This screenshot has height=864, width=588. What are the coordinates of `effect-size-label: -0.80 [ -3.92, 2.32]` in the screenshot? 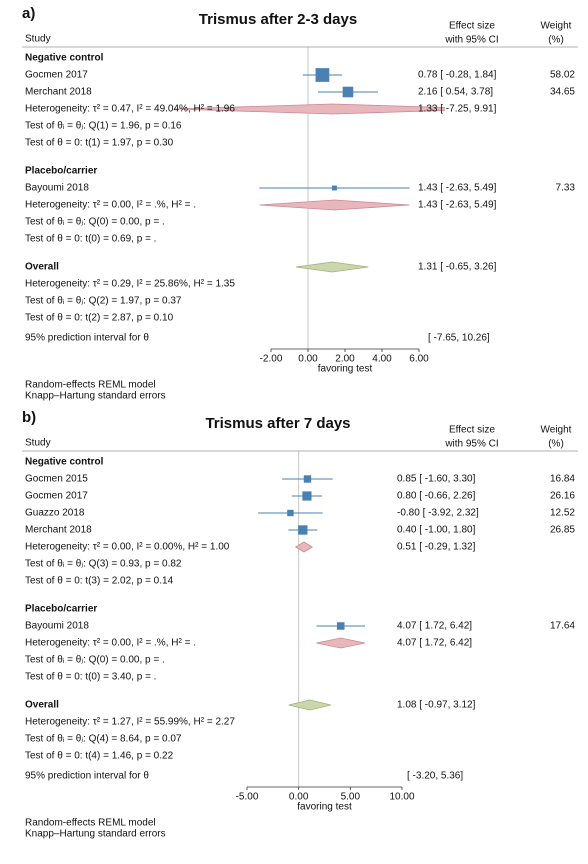 It's located at (438, 513).